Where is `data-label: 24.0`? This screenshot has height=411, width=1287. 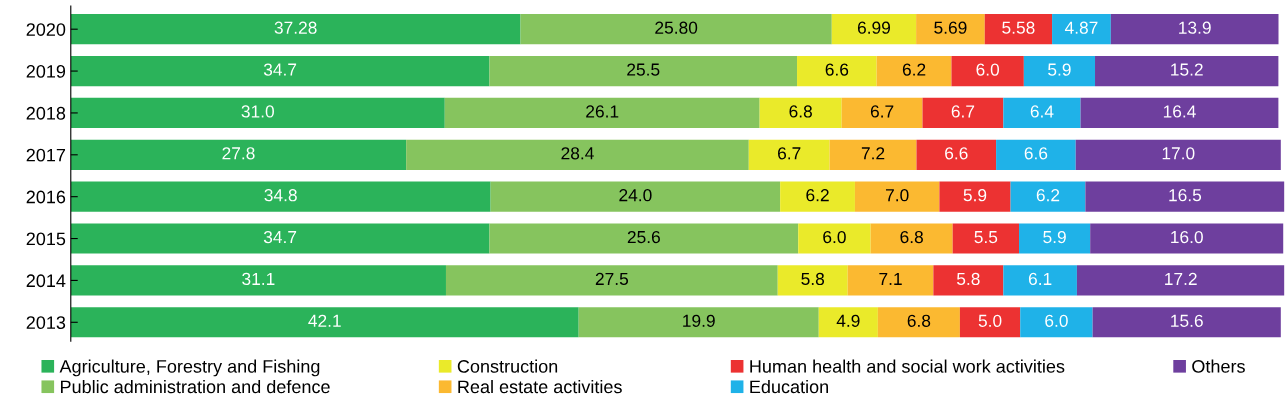 data-label: 24.0 is located at coordinates (635, 195).